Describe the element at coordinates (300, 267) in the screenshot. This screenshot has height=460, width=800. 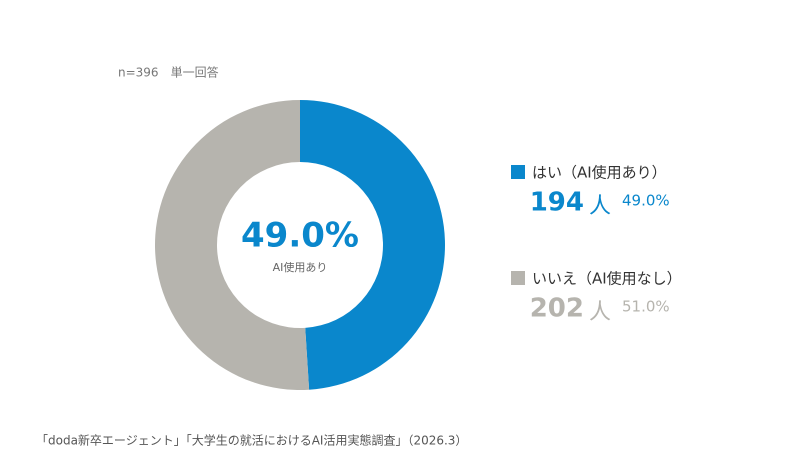
I see `center-label: AI使用あり` at that location.